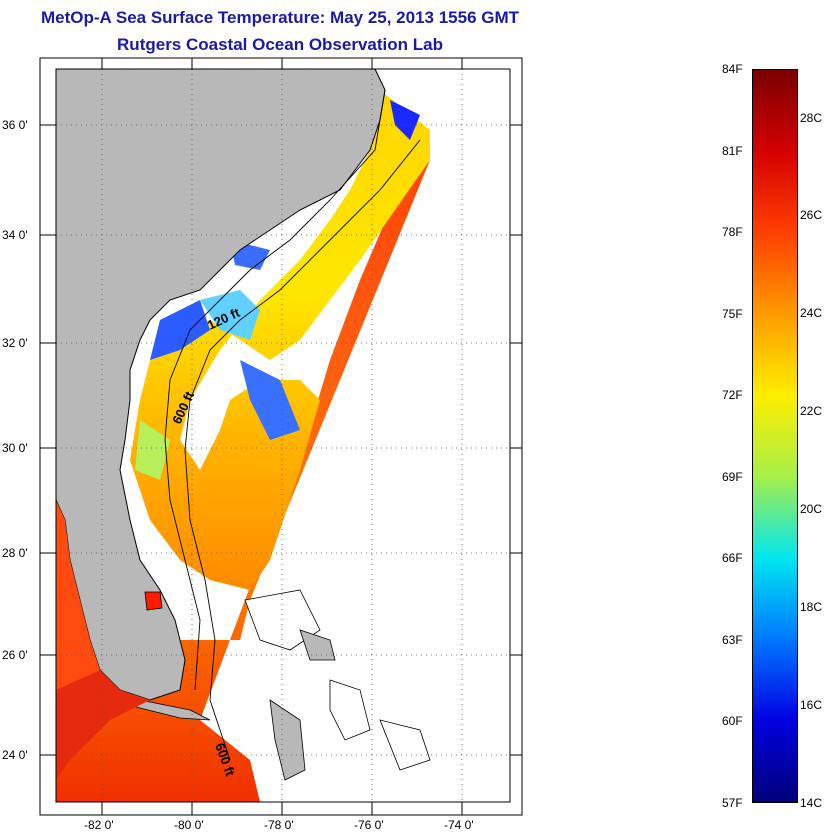  I want to click on colorbar-label-c: 26C, so click(811, 215).